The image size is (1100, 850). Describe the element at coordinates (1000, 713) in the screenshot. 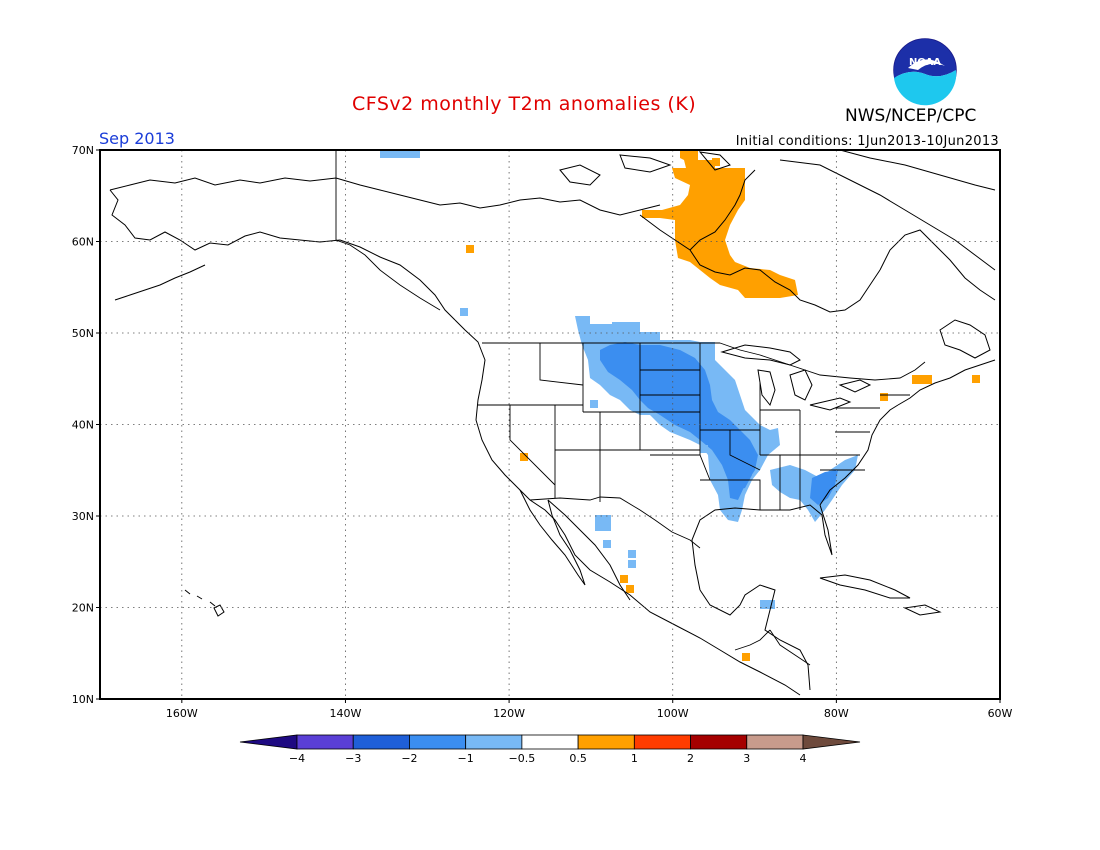

I see `lon-tick-label: 60W` at that location.